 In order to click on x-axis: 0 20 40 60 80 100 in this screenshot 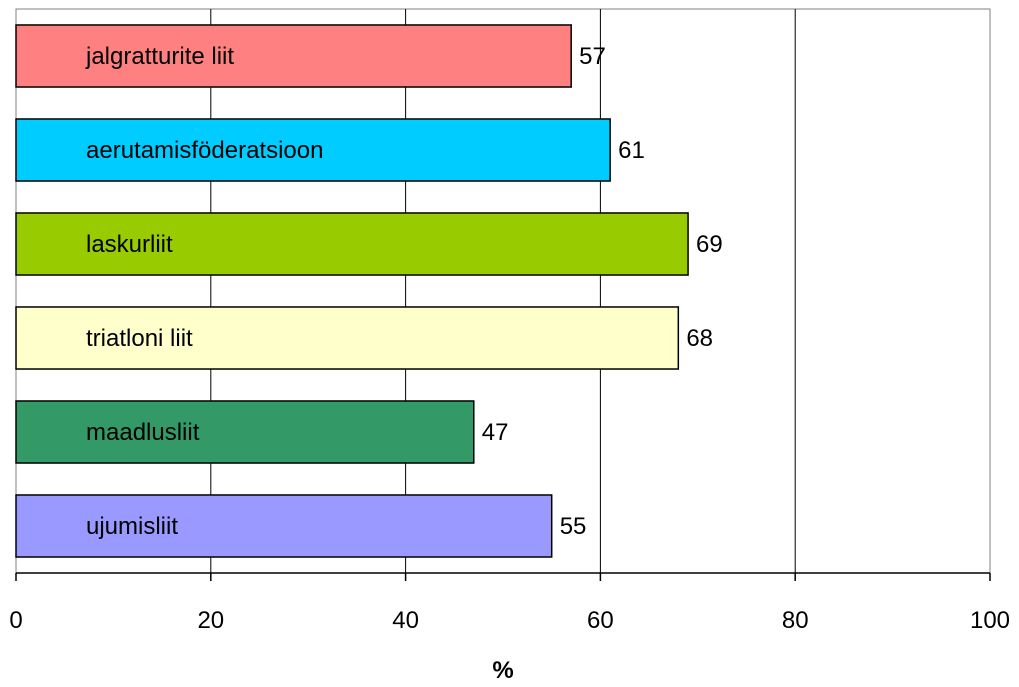, I will do `click(509, 603)`.